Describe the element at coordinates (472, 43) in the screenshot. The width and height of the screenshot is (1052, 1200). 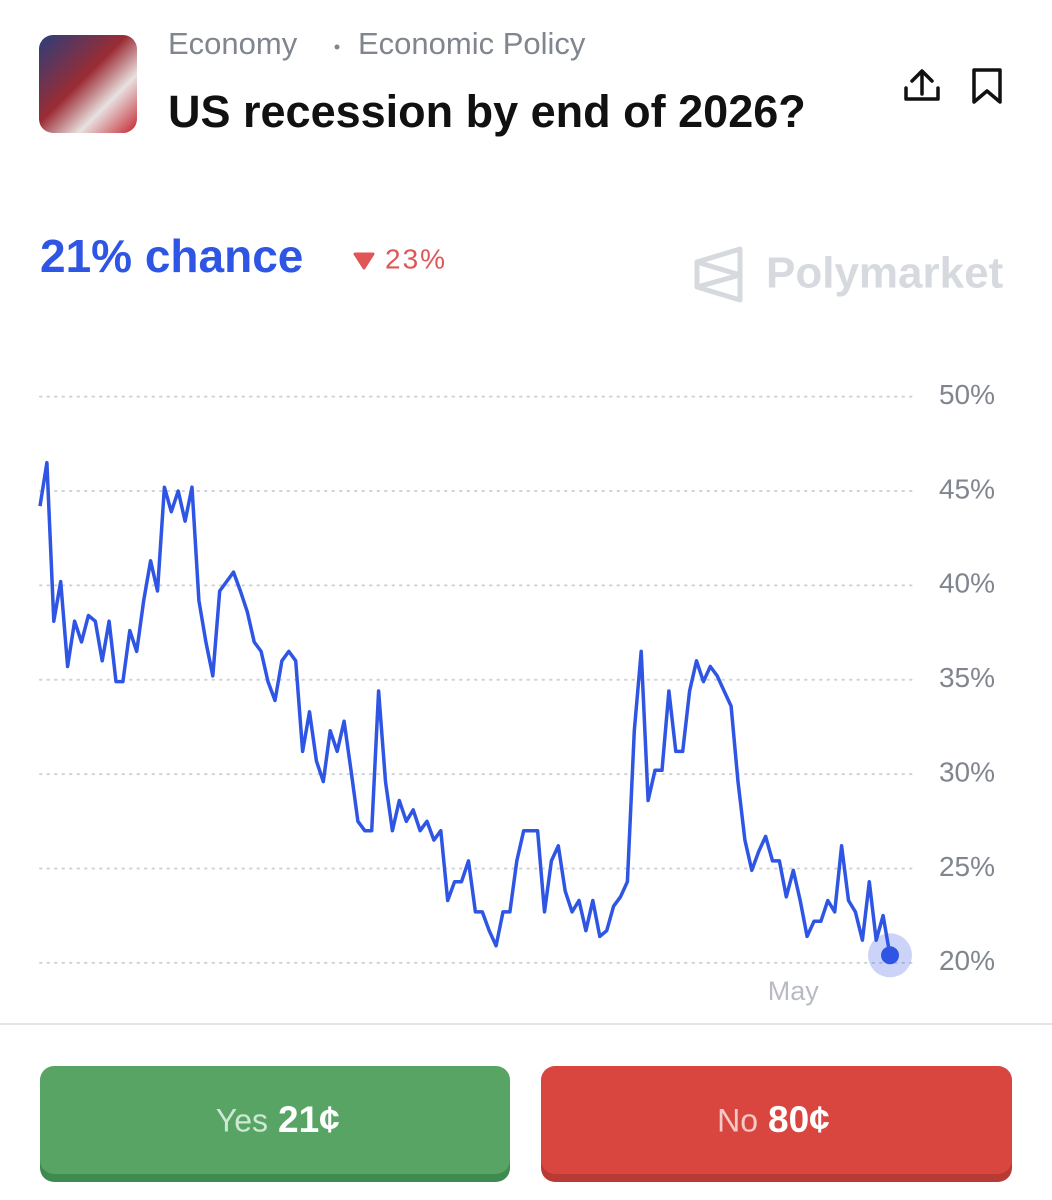
I see `breadcrumb: Economic Policy` at that location.